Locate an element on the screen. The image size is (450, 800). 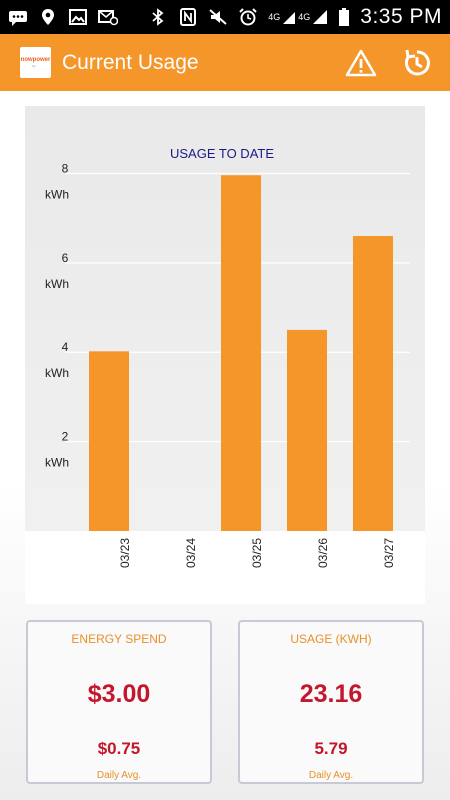
usage-kwh-value: 23.16 is located at coordinates (331, 694).